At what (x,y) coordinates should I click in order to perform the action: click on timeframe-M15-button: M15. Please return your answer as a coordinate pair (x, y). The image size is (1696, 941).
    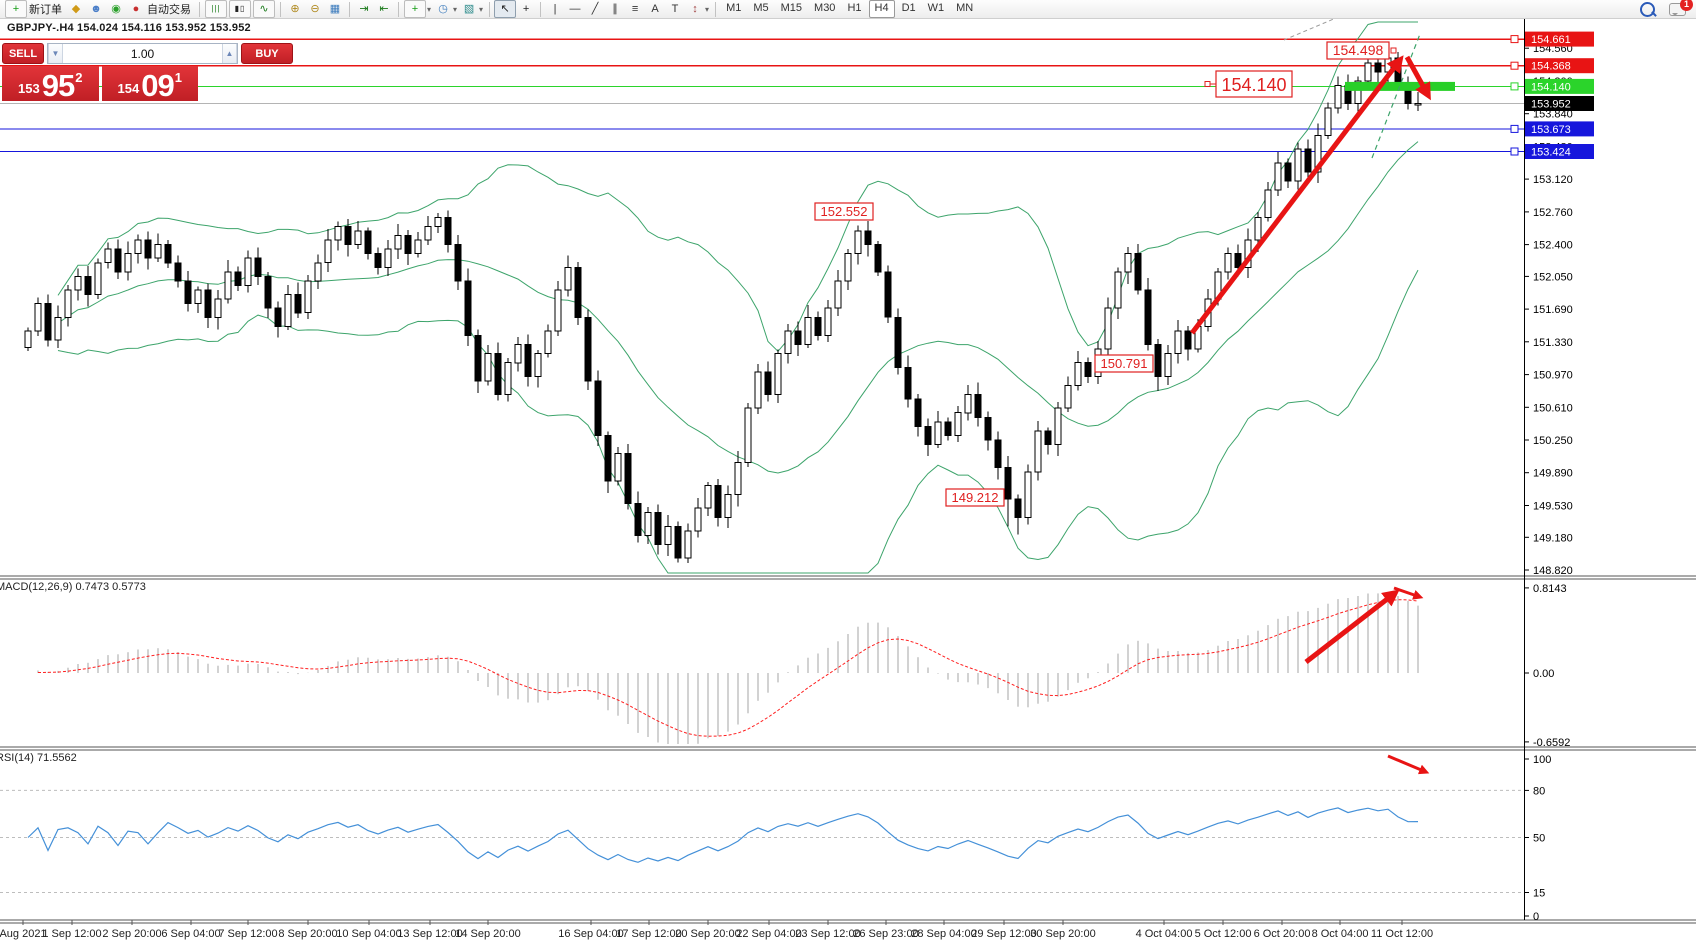
    Looking at the image, I should click on (791, 8).